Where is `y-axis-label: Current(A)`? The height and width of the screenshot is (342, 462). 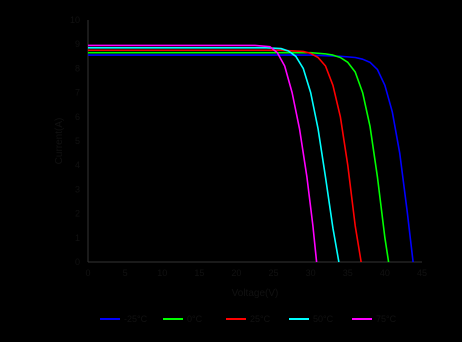 y-axis-label: Current(A) is located at coordinates (59, 141).